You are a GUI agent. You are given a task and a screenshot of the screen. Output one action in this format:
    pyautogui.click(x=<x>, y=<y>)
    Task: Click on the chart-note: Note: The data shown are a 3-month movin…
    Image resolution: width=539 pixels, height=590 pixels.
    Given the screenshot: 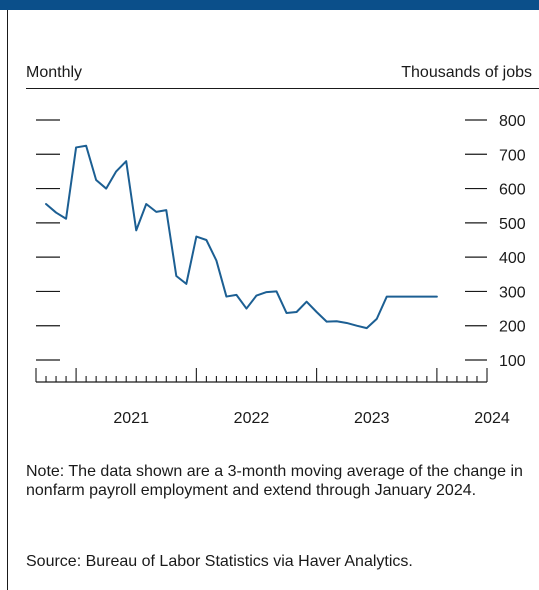 What is the action you would take?
    pyautogui.click(x=274, y=481)
    